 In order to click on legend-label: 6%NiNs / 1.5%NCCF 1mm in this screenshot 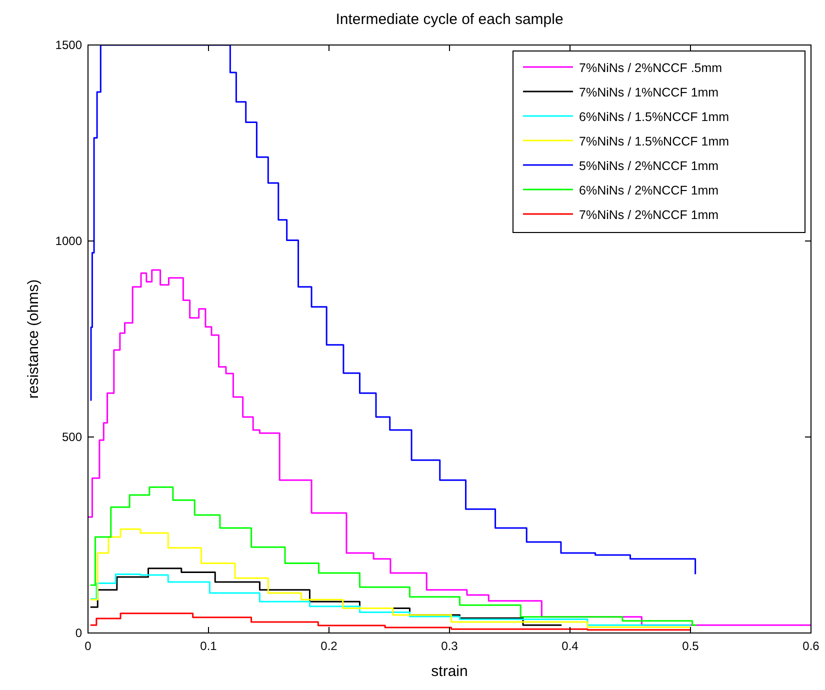, I will do `click(654, 117)`.